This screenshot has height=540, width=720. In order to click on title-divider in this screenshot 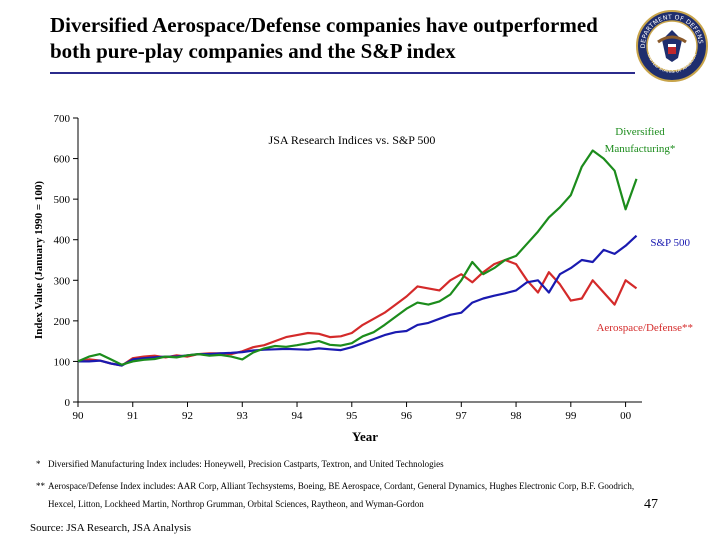, I will do `click(342, 73)`.